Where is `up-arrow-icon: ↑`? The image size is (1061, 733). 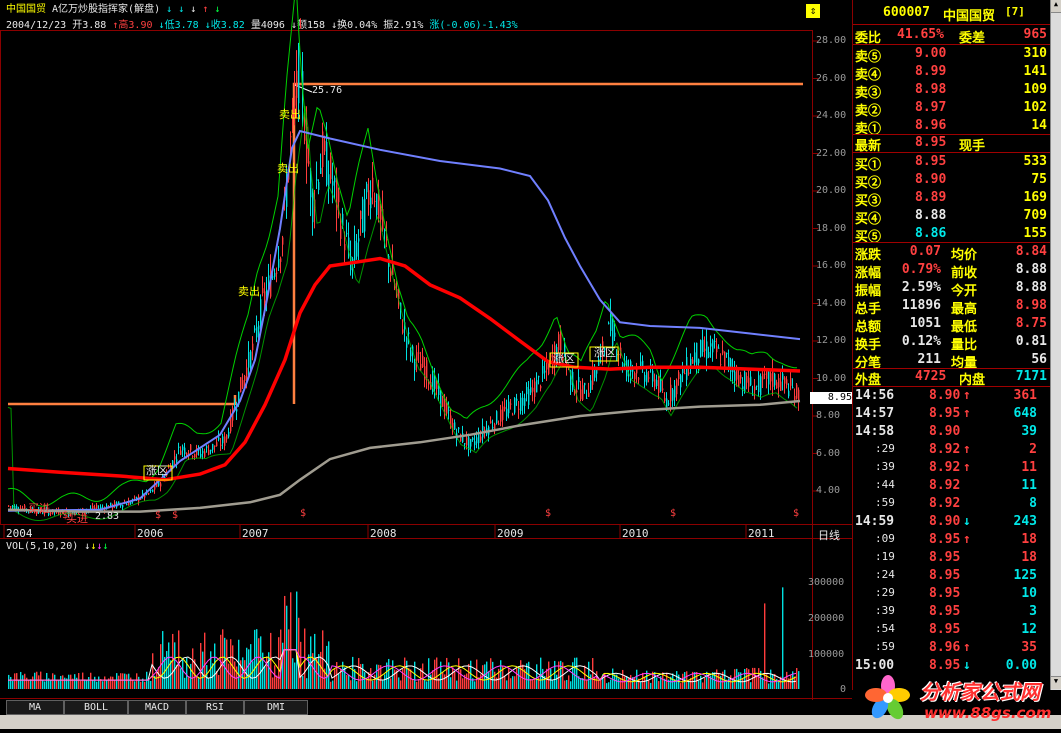
up-arrow-icon: ↑ is located at coordinates (967, 467).